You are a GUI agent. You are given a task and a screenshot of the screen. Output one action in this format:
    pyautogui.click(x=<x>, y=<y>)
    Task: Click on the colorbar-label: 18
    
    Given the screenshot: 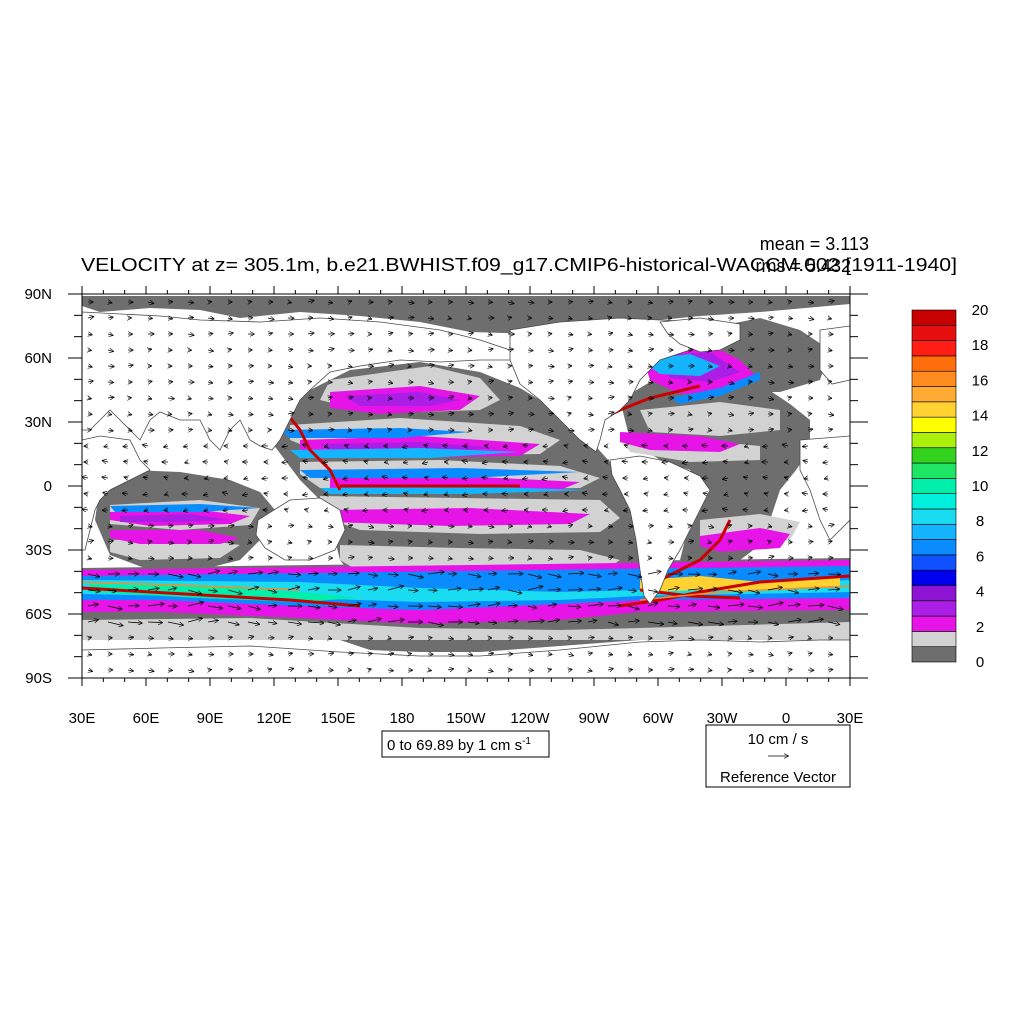 What is the action you would take?
    pyautogui.click(x=980, y=345)
    